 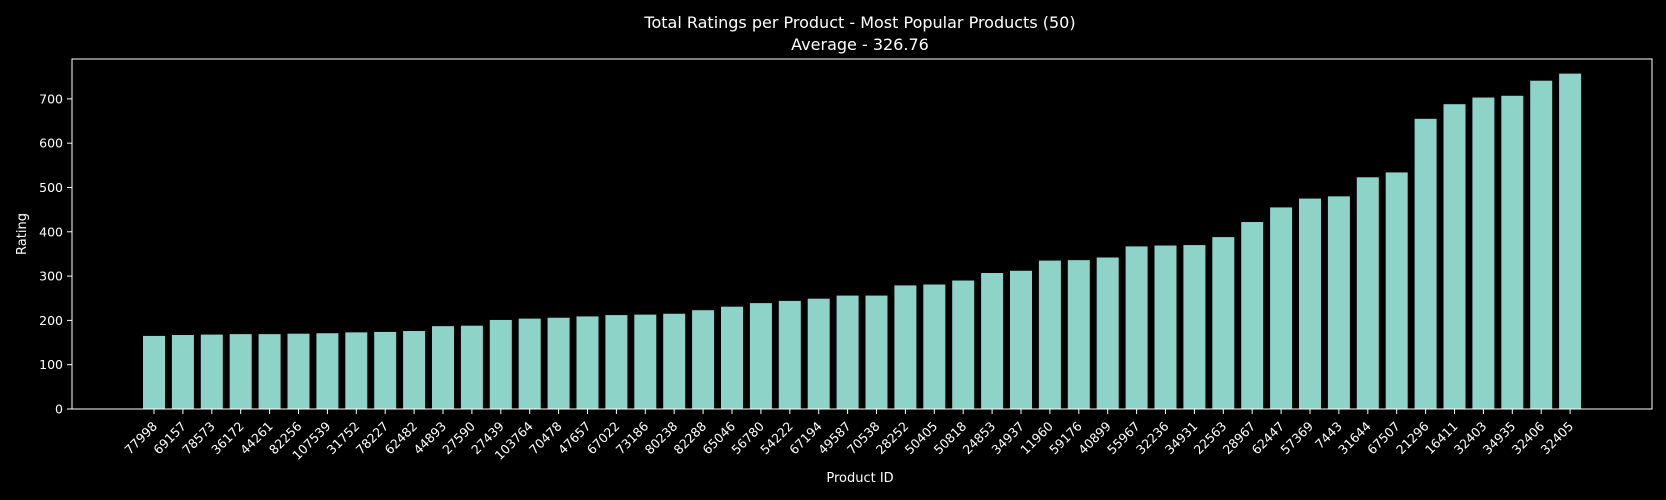 I want to click on chart-subtitle: Average - 326.76, so click(x=860, y=44).